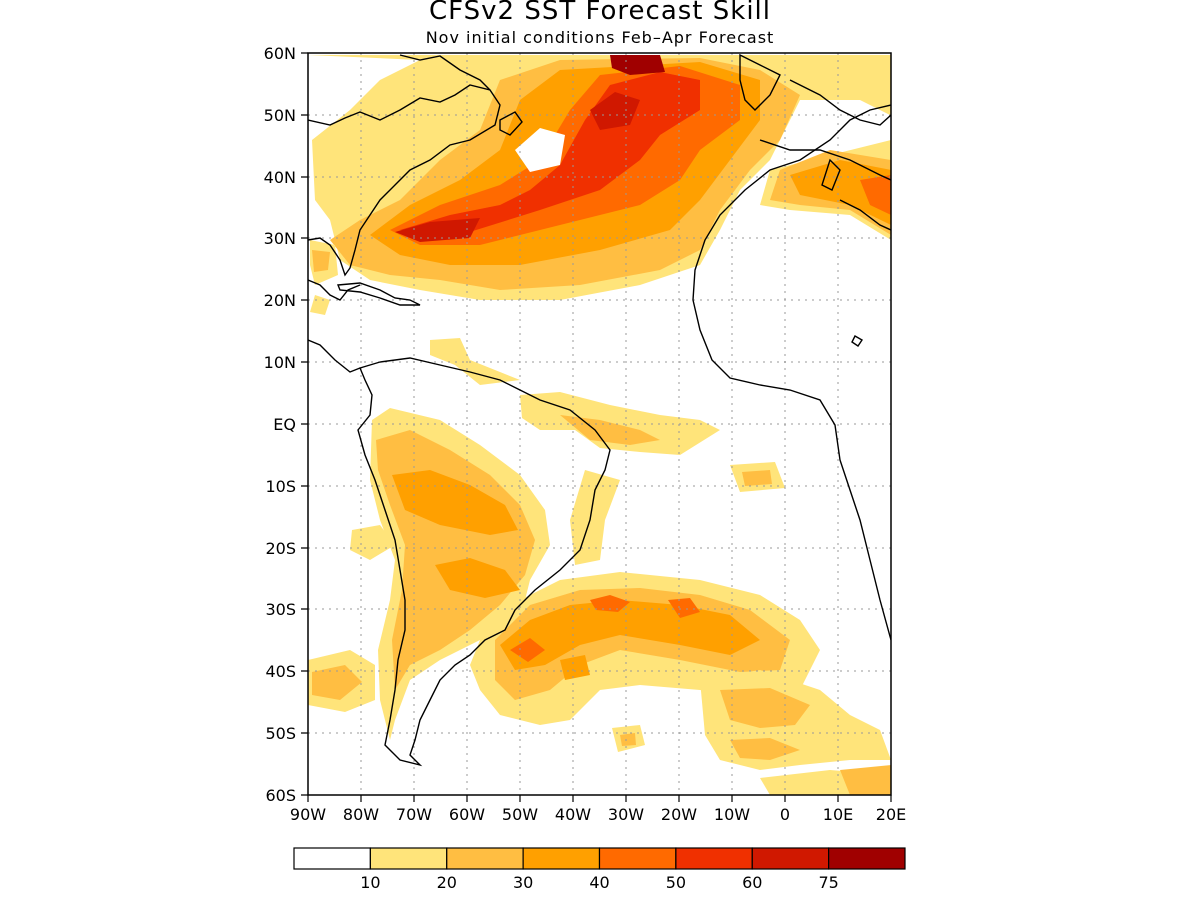  What do you see at coordinates (600, 37) in the screenshot?
I see `map-subtitle: Nov initial conditions Feb–Apr Forecast` at bounding box center [600, 37].